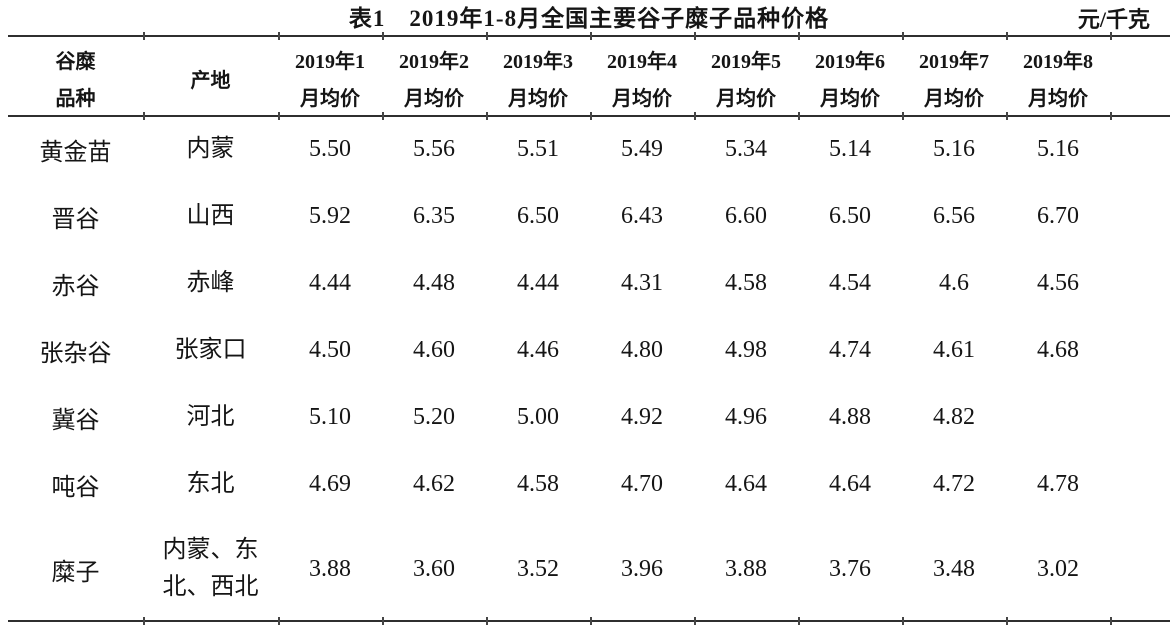 The height and width of the screenshot is (633, 1176). What do you see at coordinates (538, 484) in the screenshot?
I see `price-cell: 4.58` at bounding box center [538, 484].